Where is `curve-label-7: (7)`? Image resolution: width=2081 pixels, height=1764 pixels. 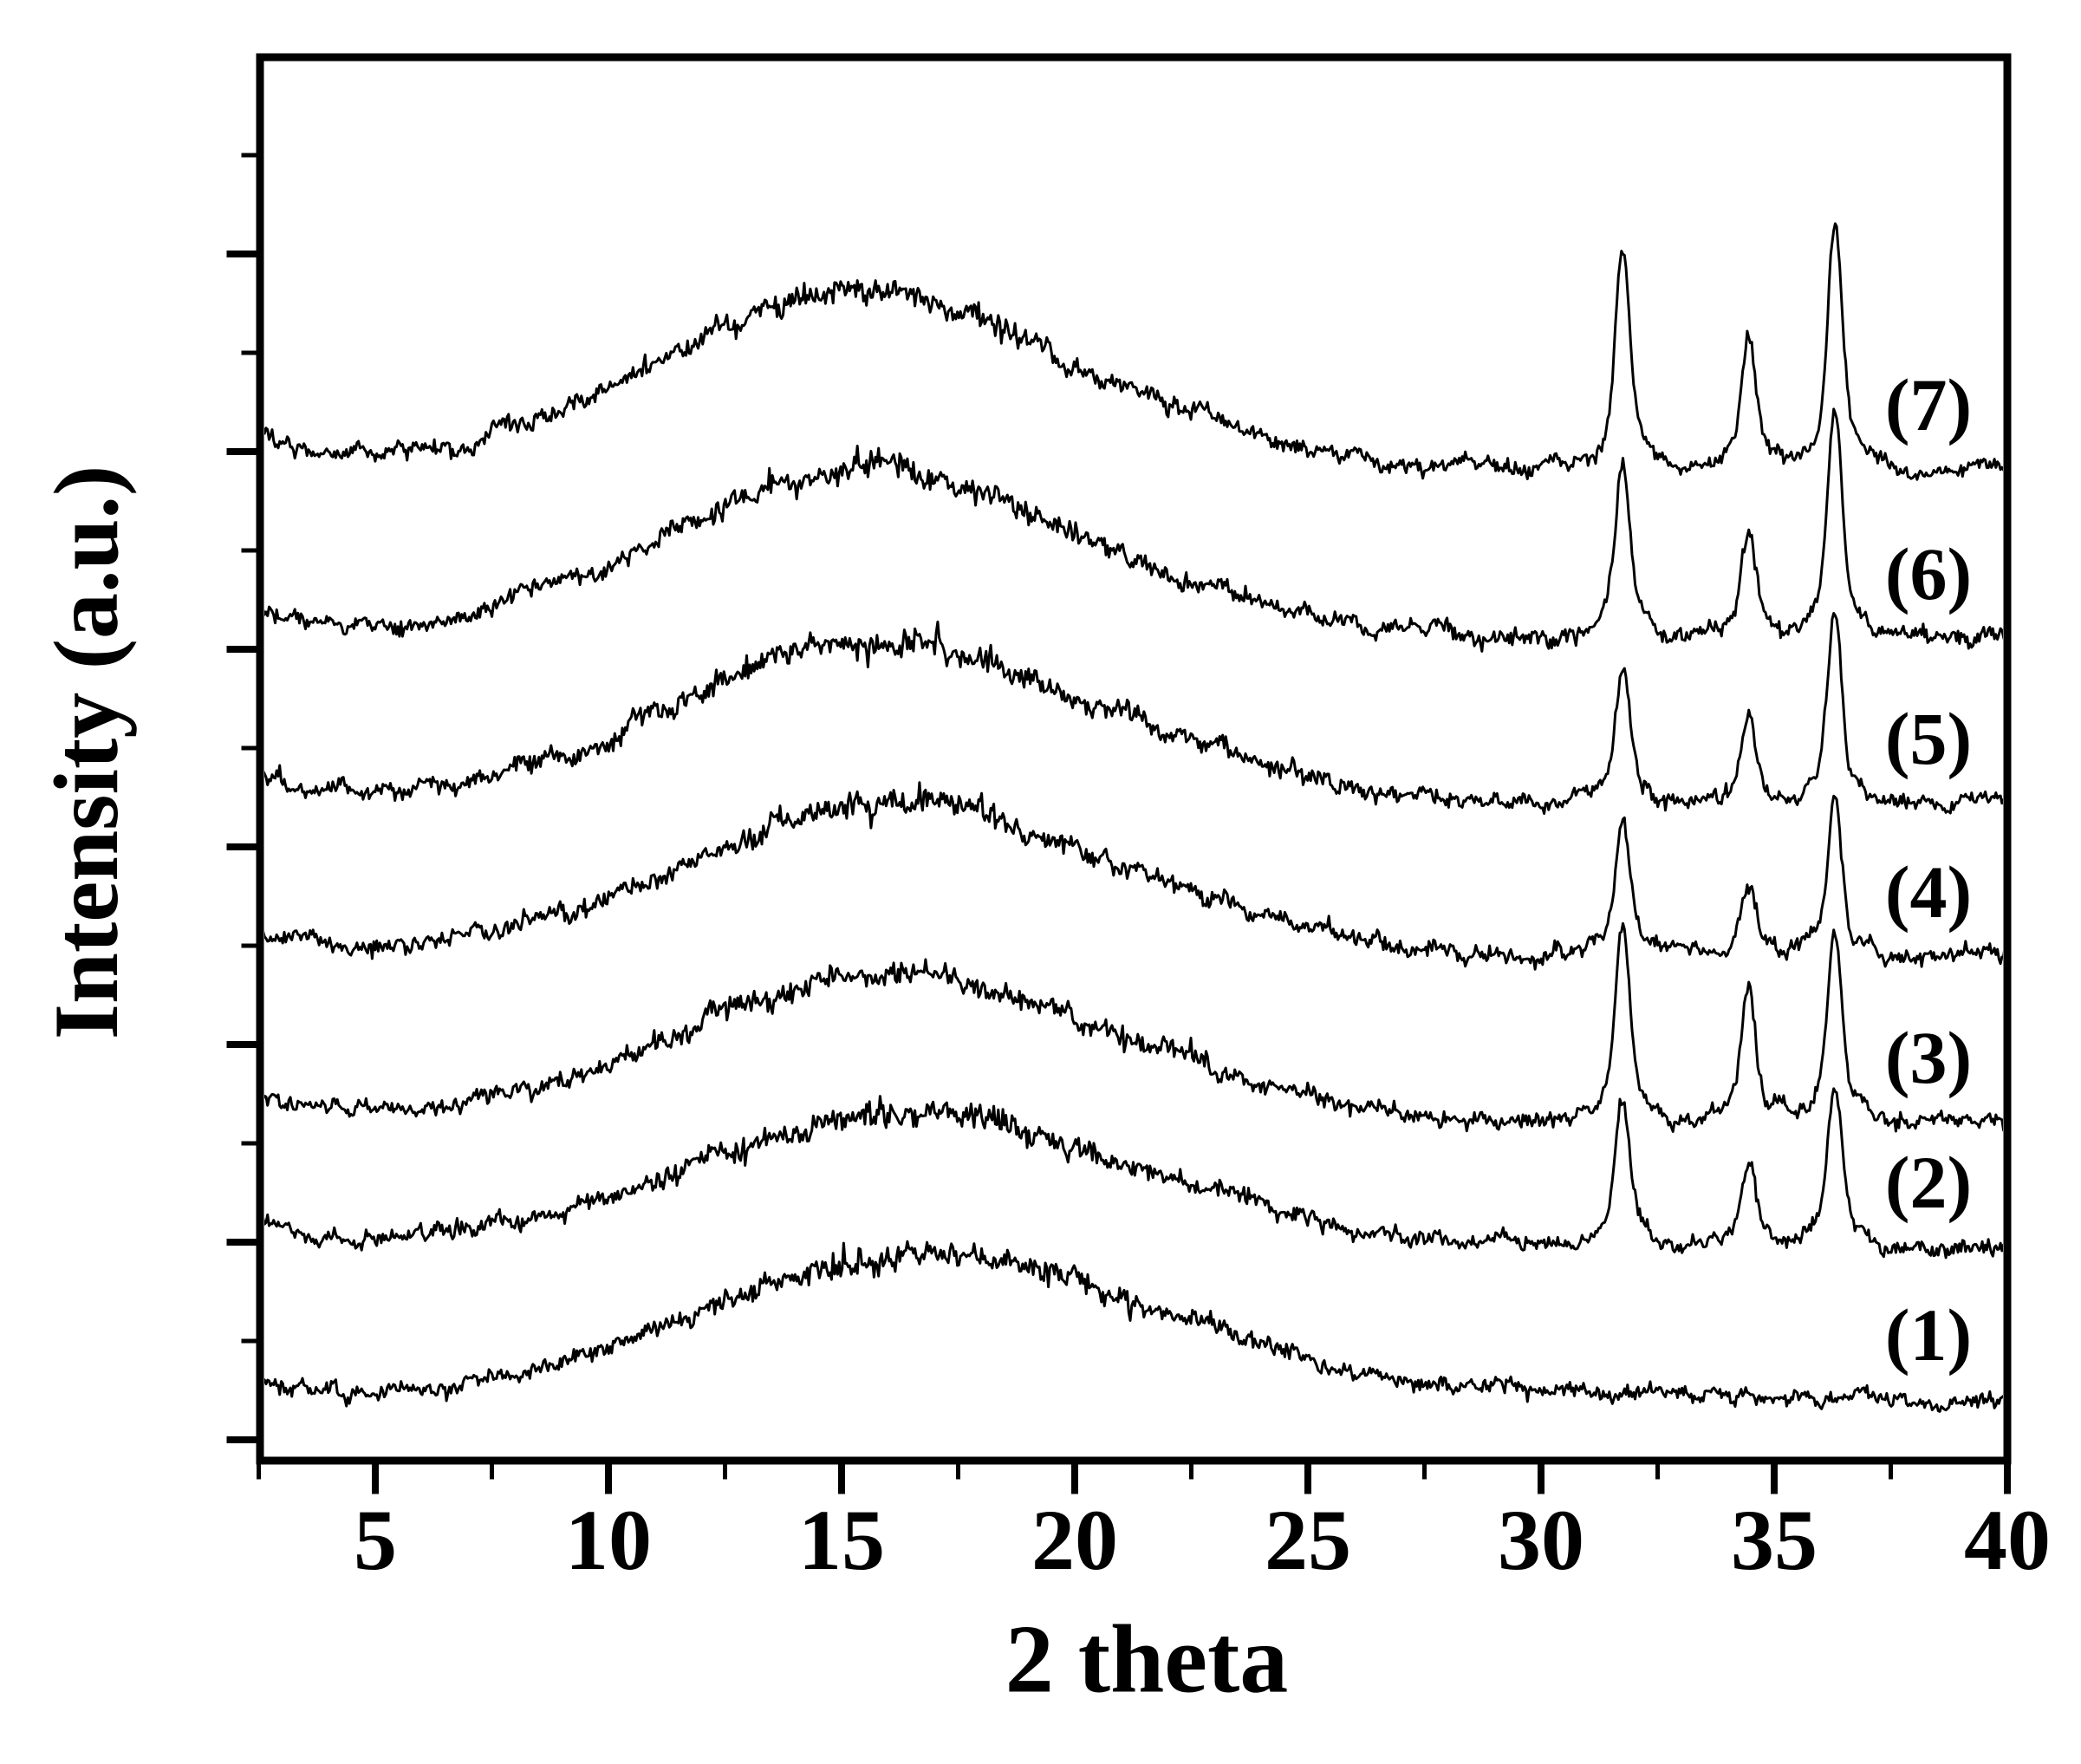
curve-label-7: (7) is located at coordinates (1929, 404).